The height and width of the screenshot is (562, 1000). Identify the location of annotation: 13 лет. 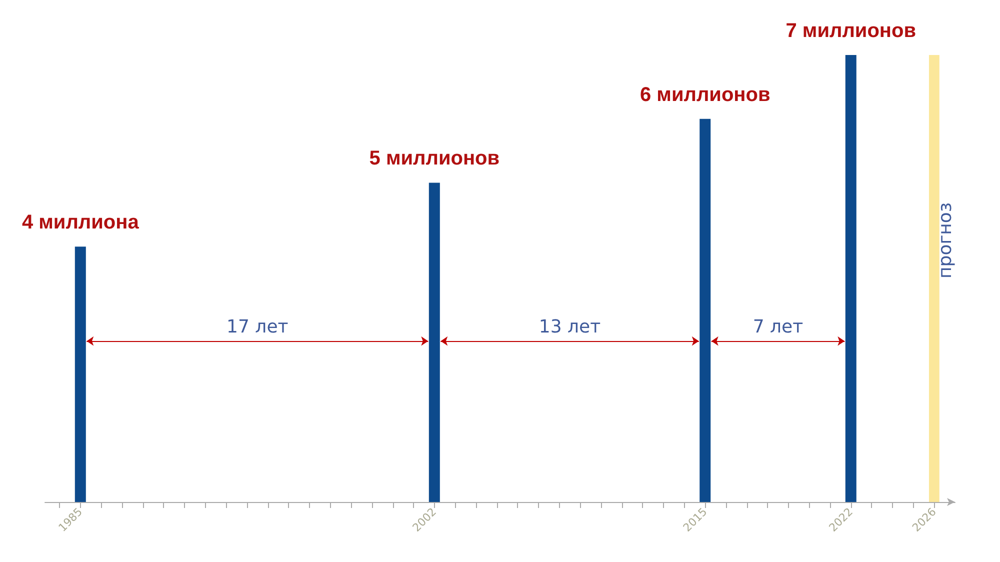
(569, 327).